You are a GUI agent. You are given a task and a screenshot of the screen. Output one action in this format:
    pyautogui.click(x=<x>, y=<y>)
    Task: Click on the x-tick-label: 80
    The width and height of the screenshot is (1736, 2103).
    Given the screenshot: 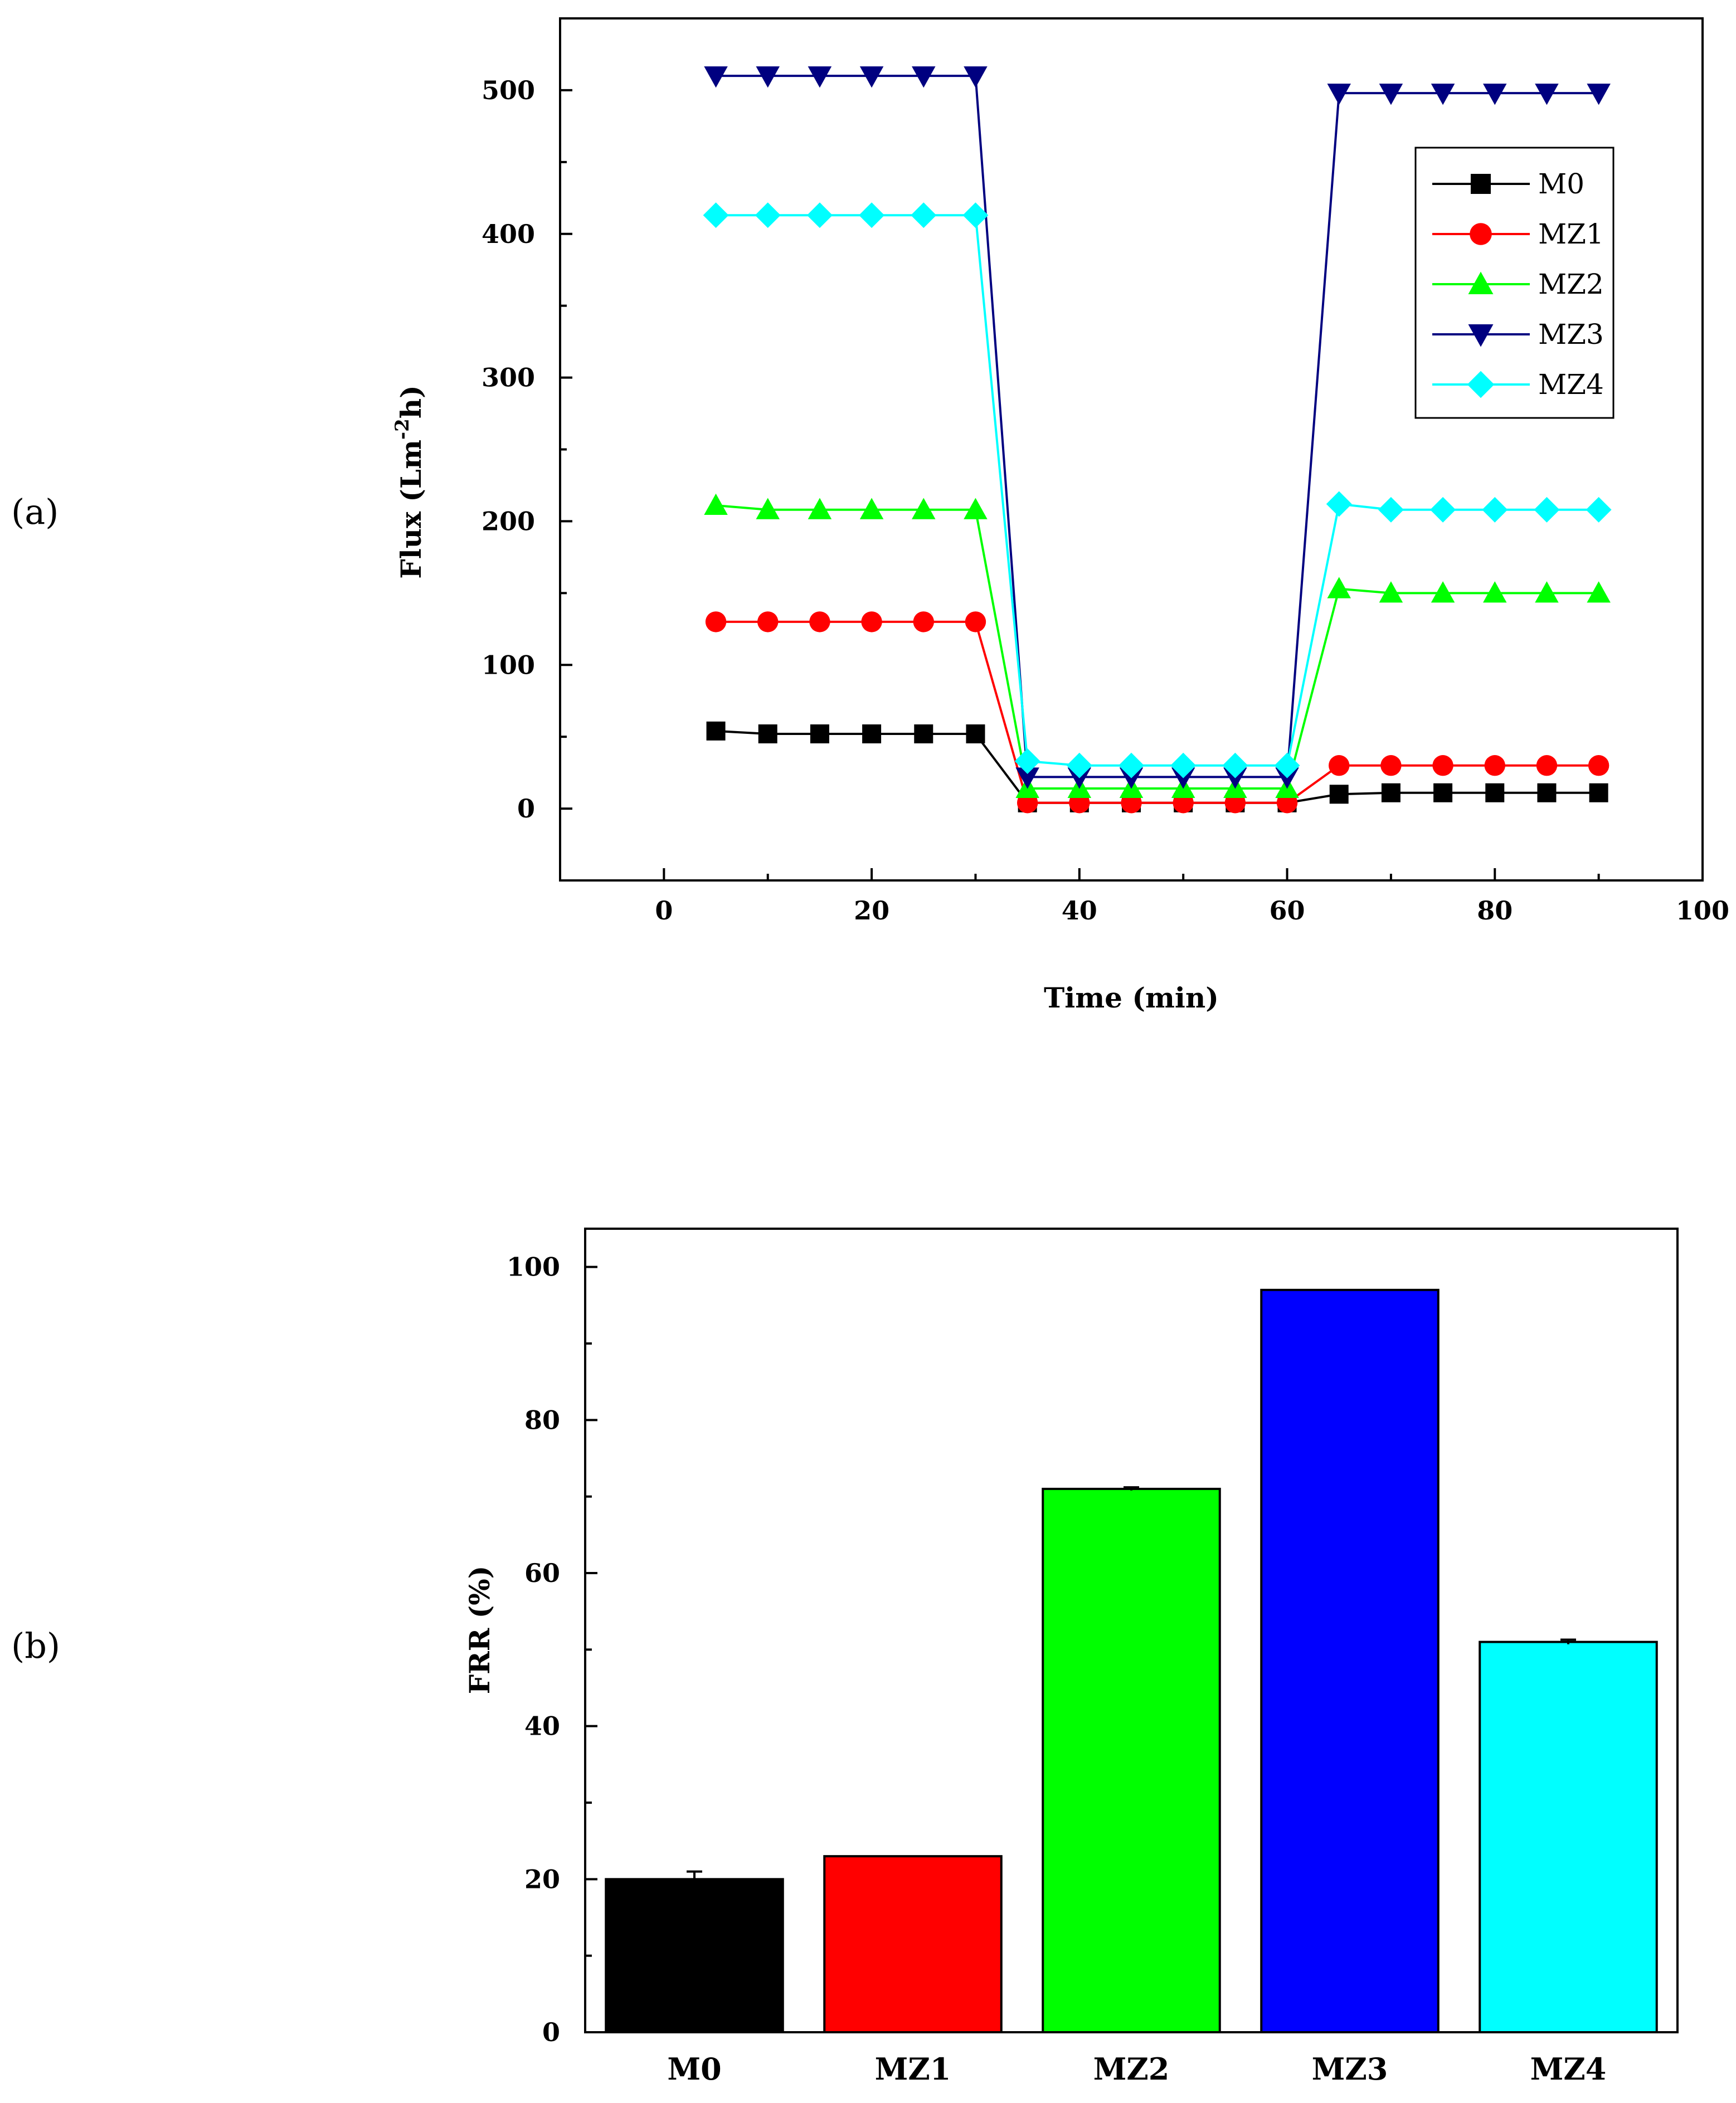 What is the action you would take?
    pyautogui.click(x=1495, y=910)
    